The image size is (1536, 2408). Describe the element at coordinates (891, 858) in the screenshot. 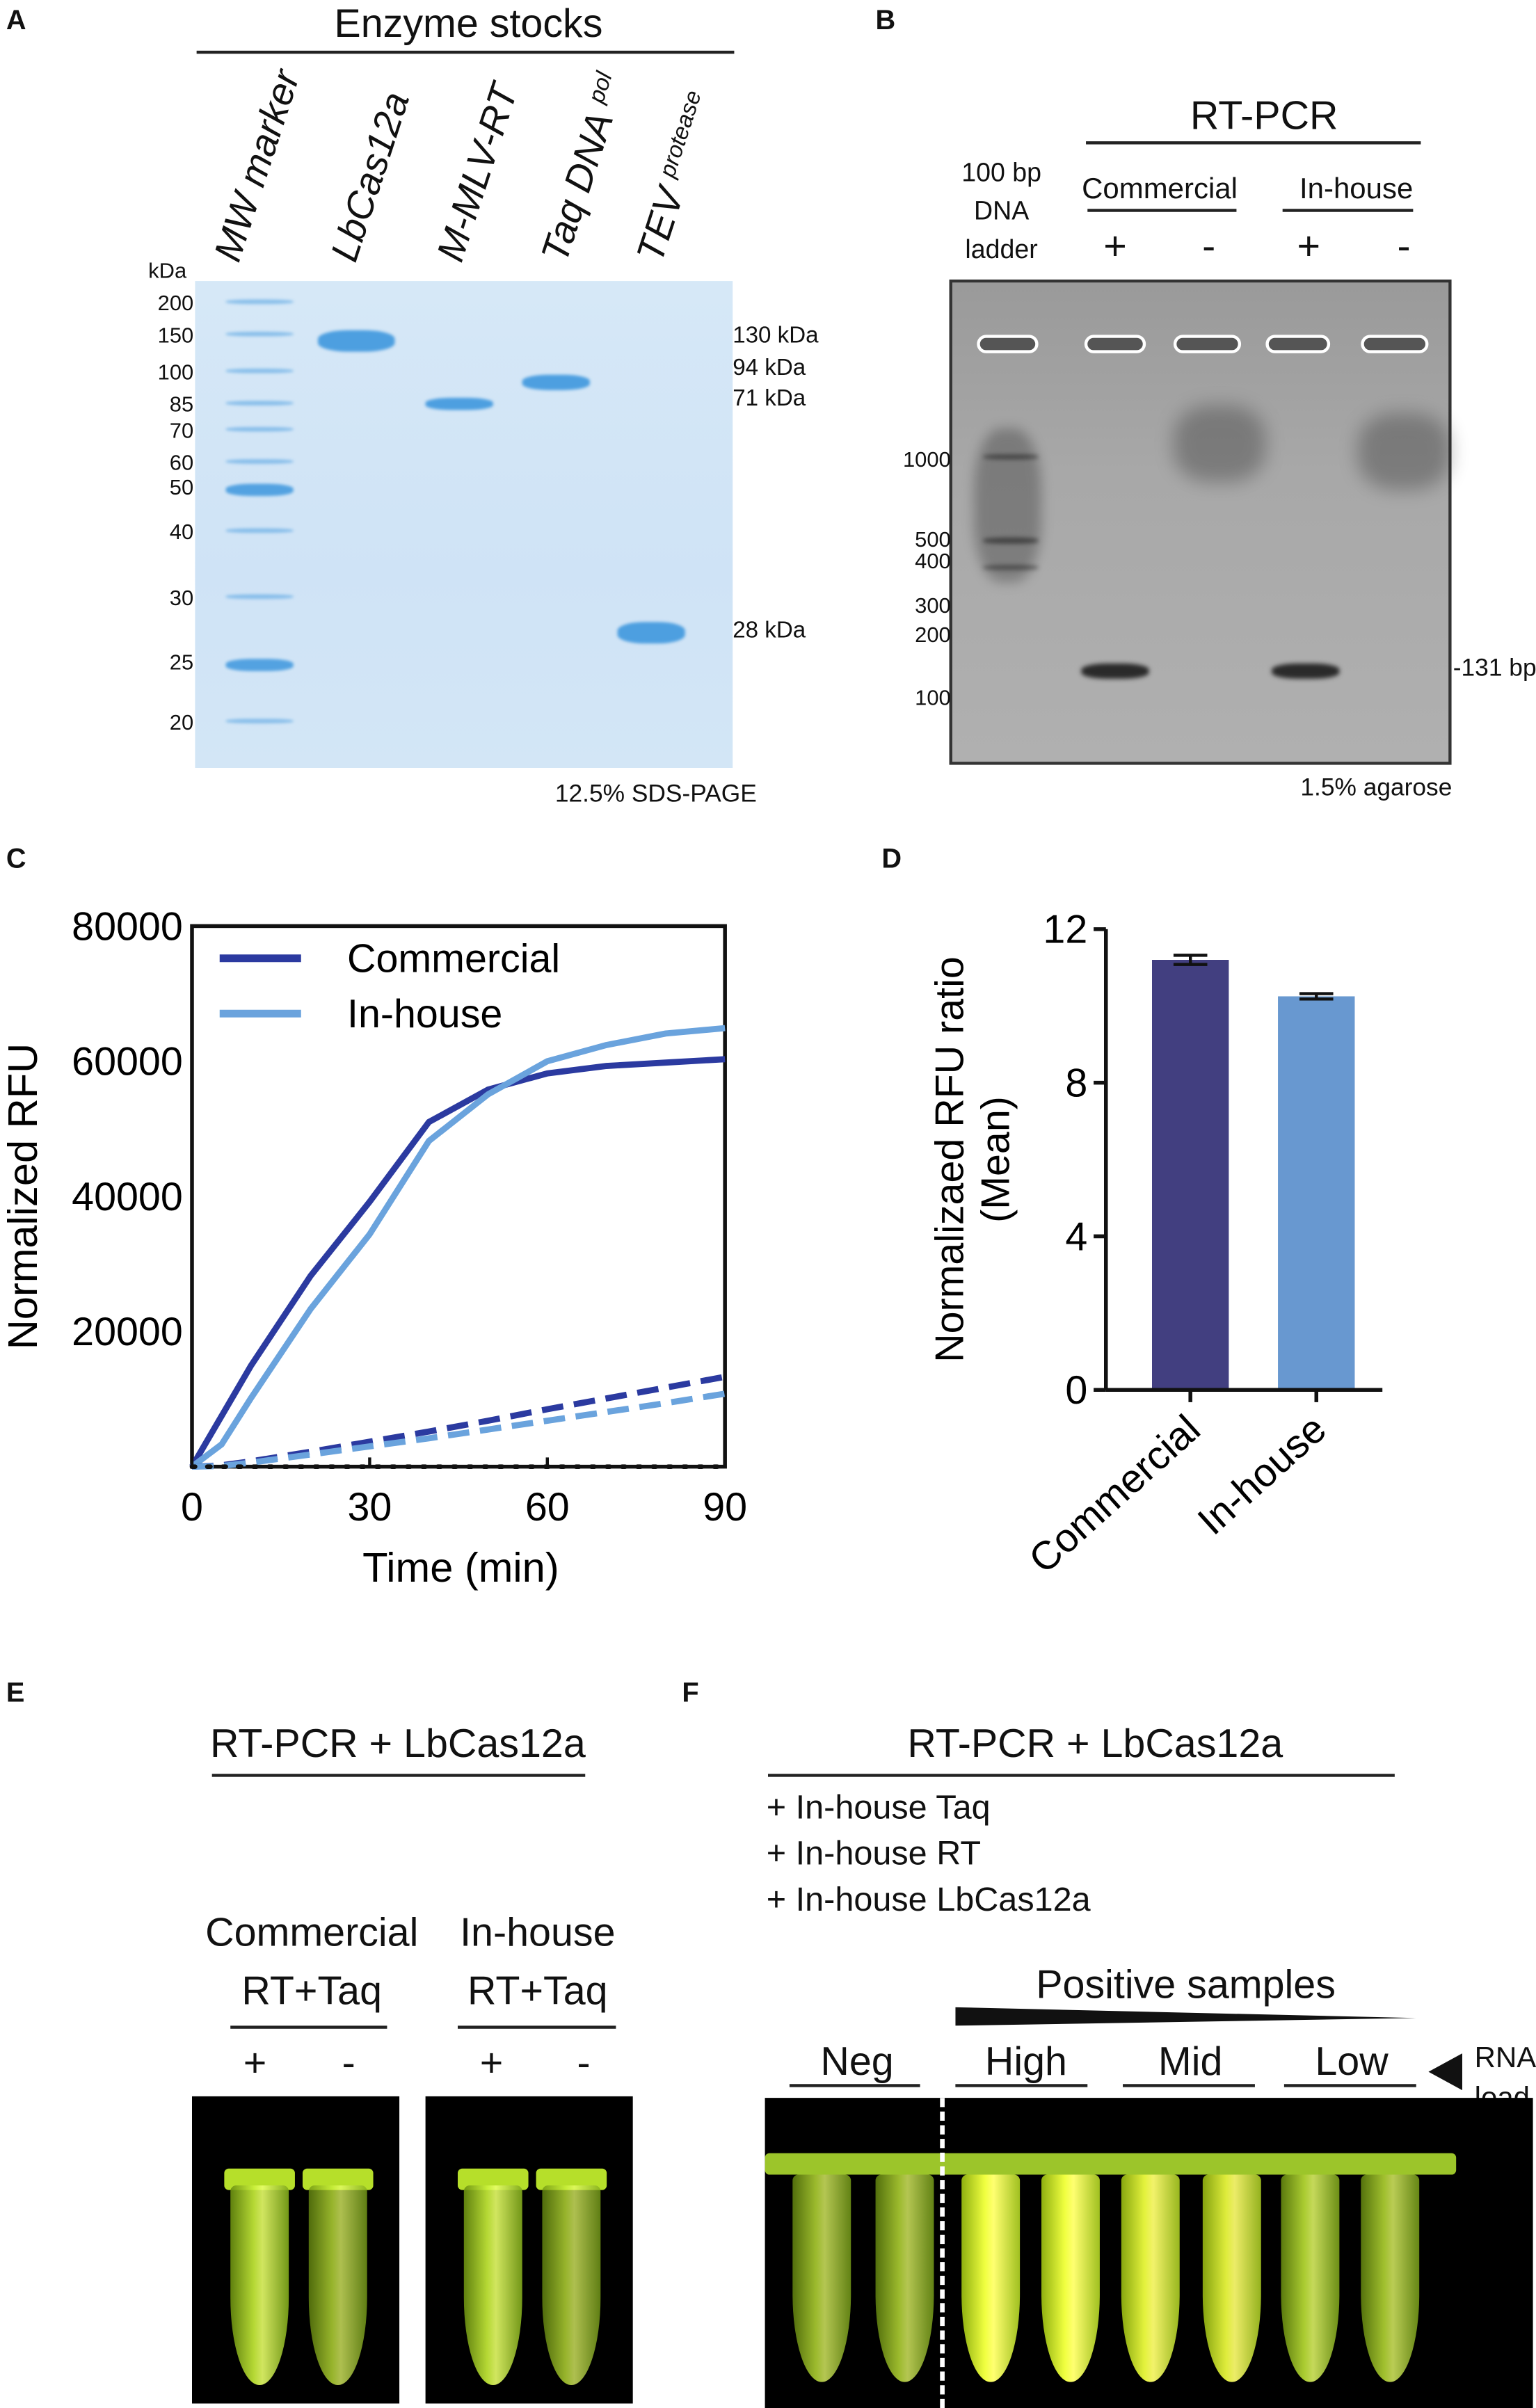

I see `panel-d-label: D` at that location.